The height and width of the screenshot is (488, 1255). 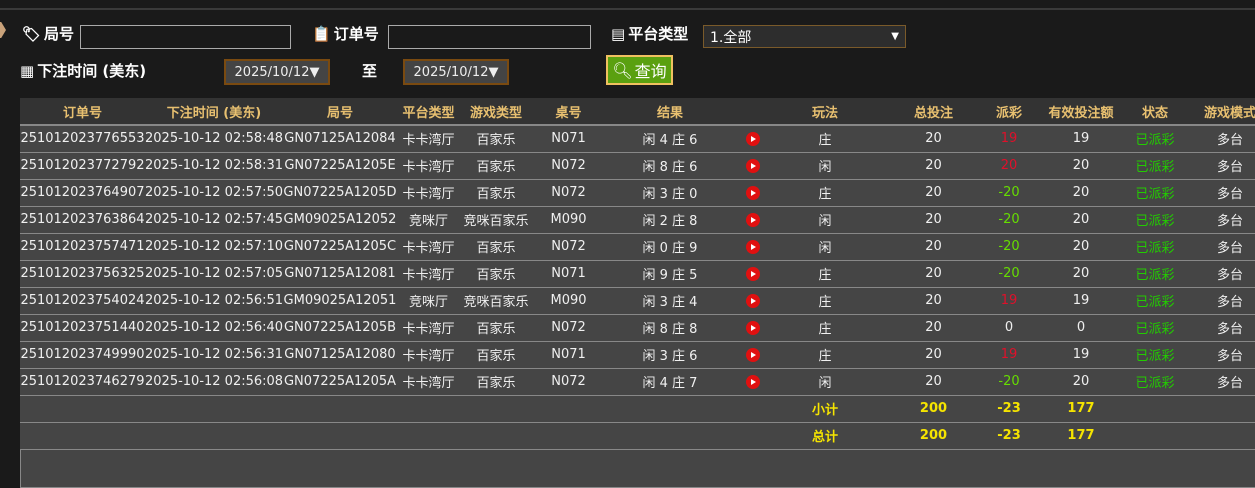 I want to click on tag-icon: 🏷, so click(x=32, y=33).